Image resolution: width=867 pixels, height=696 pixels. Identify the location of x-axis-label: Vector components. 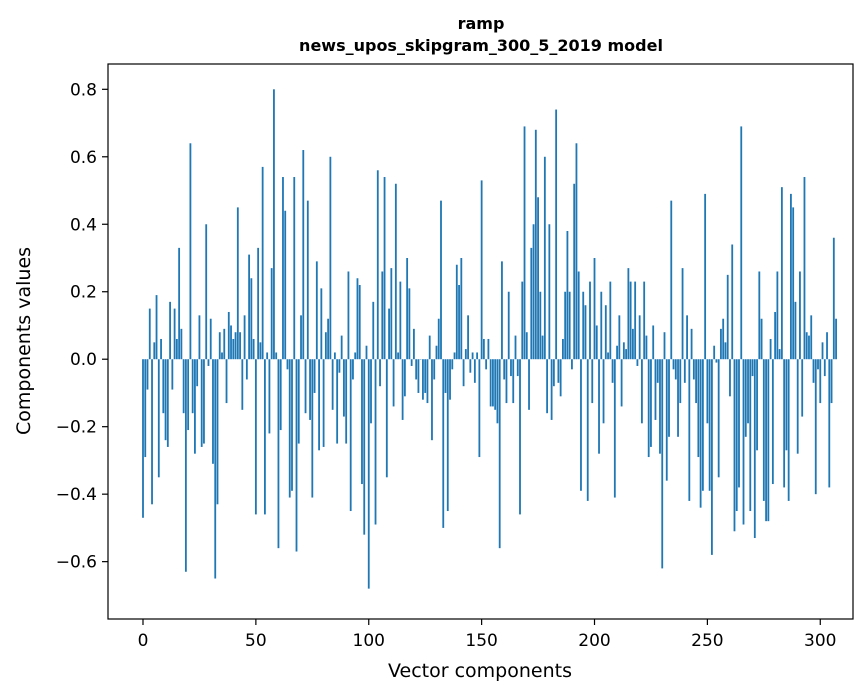
(480, 671).